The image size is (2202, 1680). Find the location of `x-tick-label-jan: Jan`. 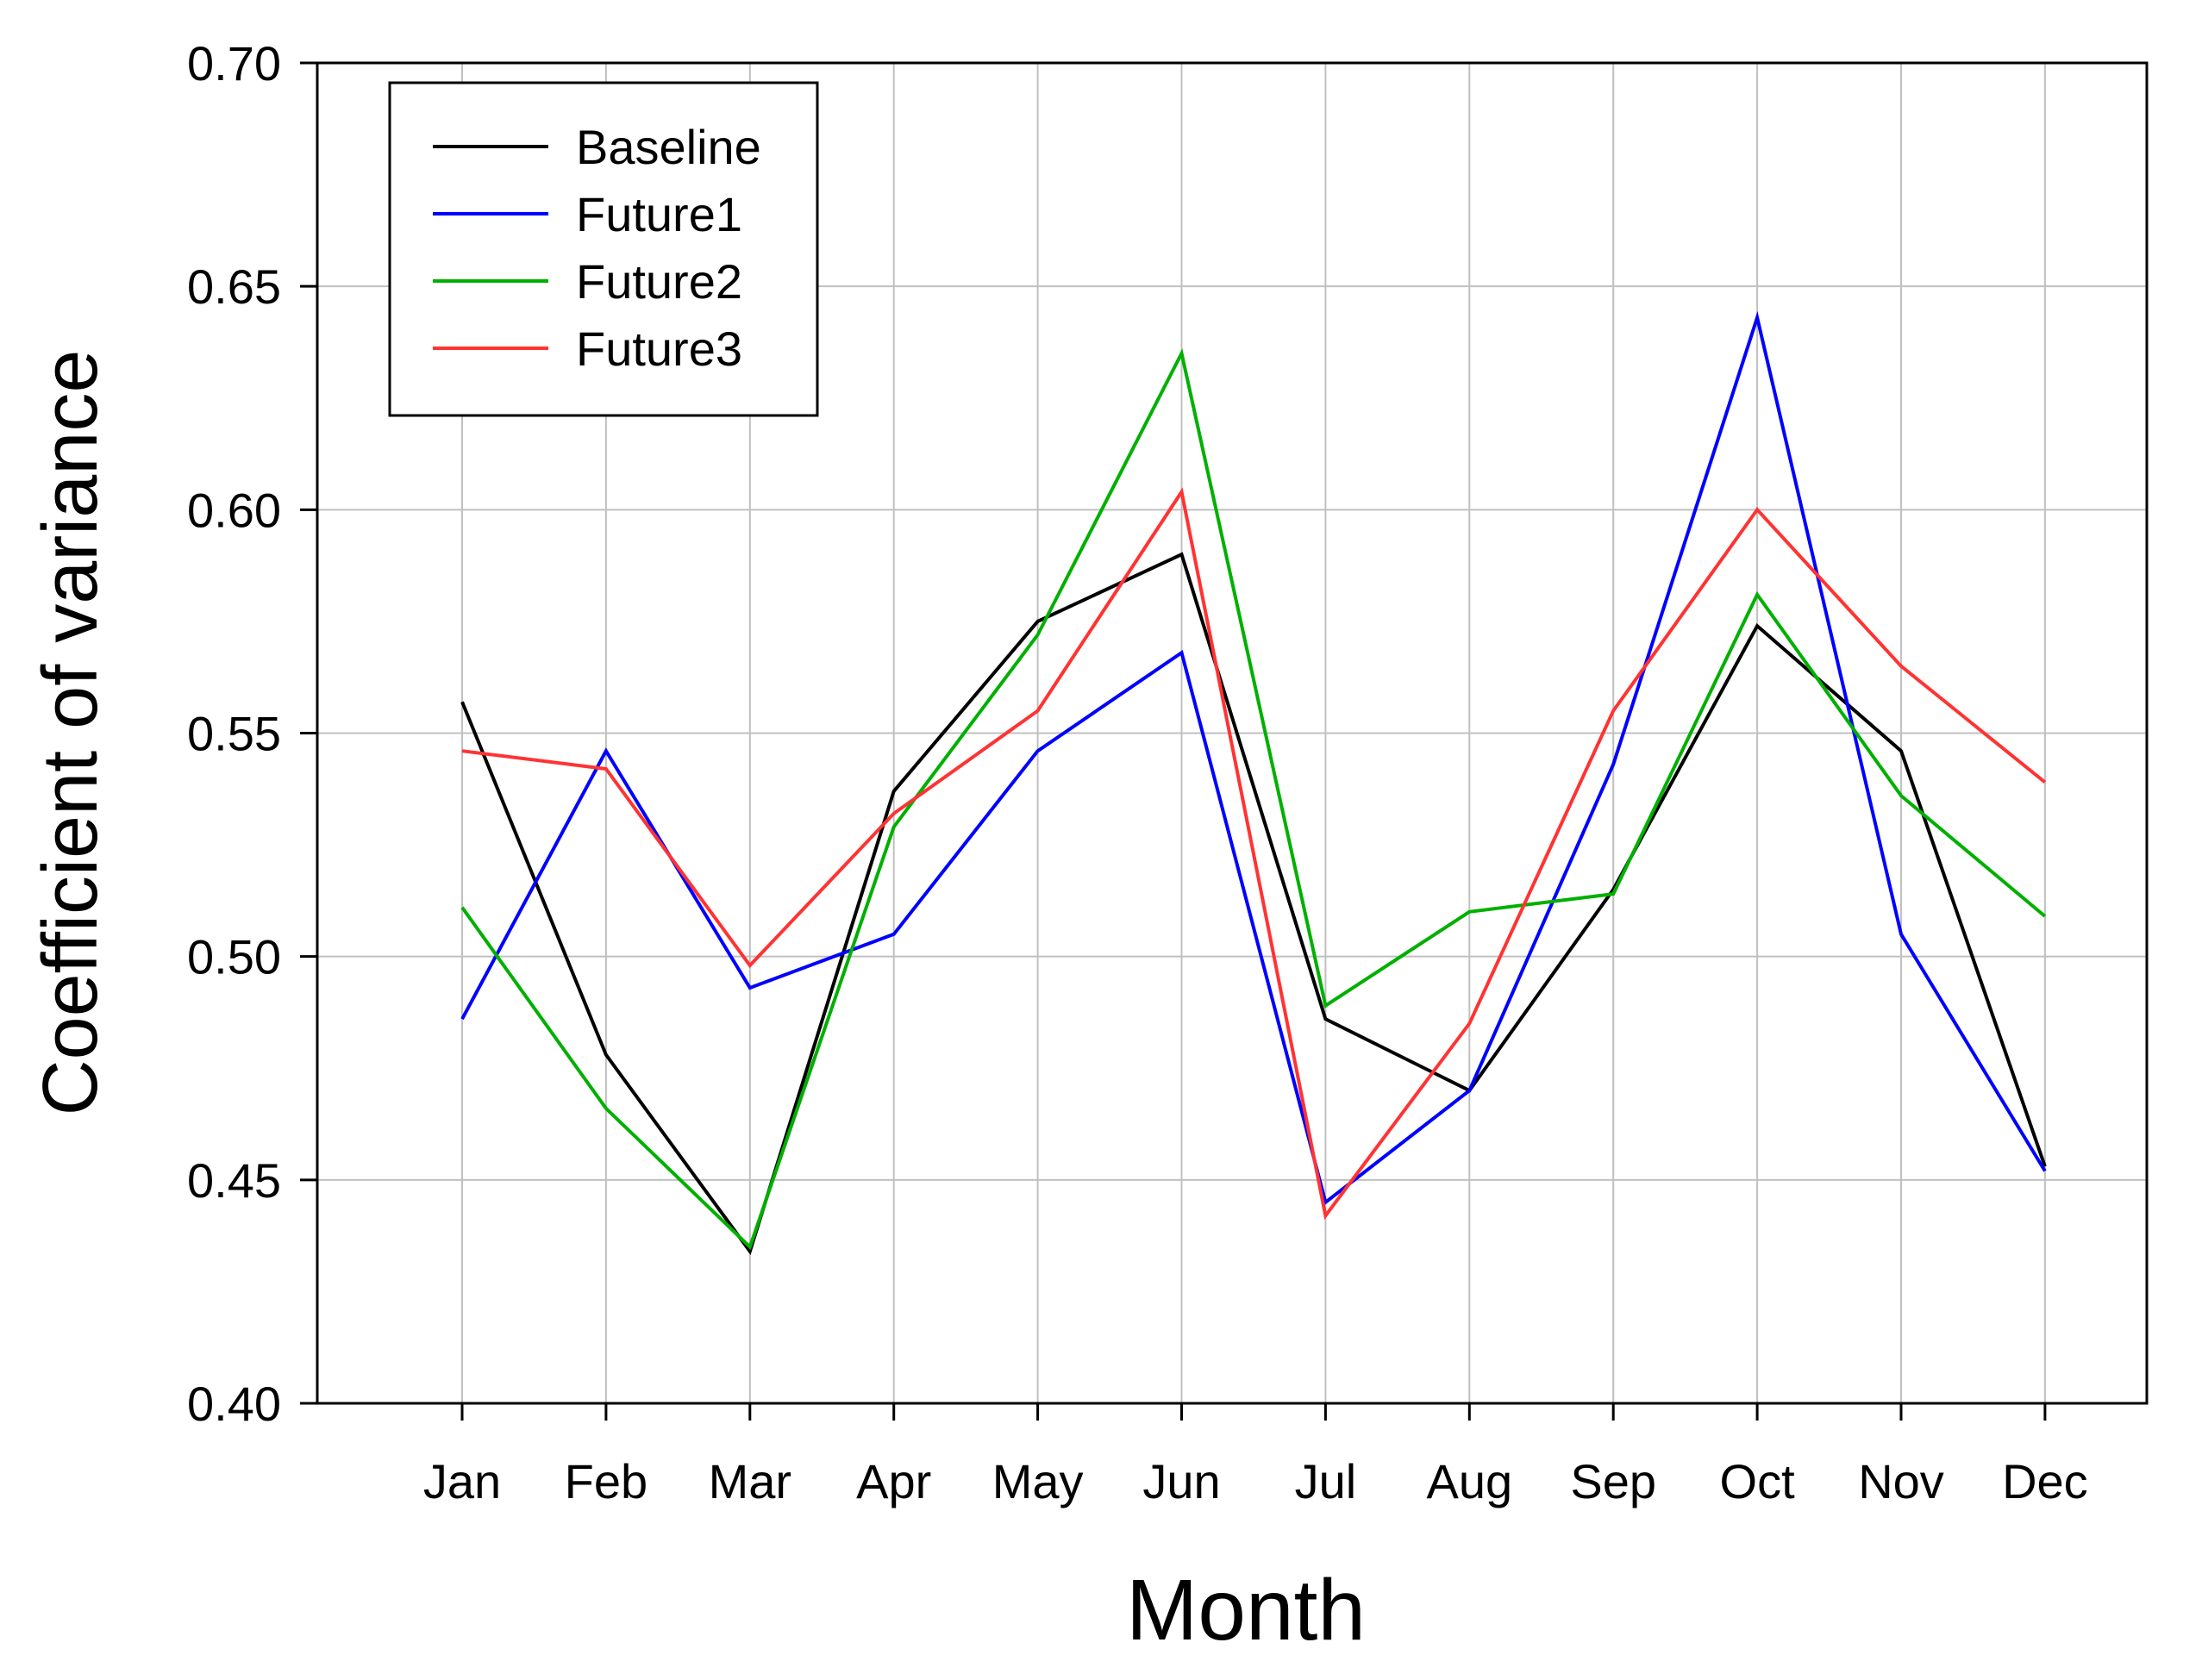

x-tick-label-jan: Jan is located at coordinates (462, 1481).